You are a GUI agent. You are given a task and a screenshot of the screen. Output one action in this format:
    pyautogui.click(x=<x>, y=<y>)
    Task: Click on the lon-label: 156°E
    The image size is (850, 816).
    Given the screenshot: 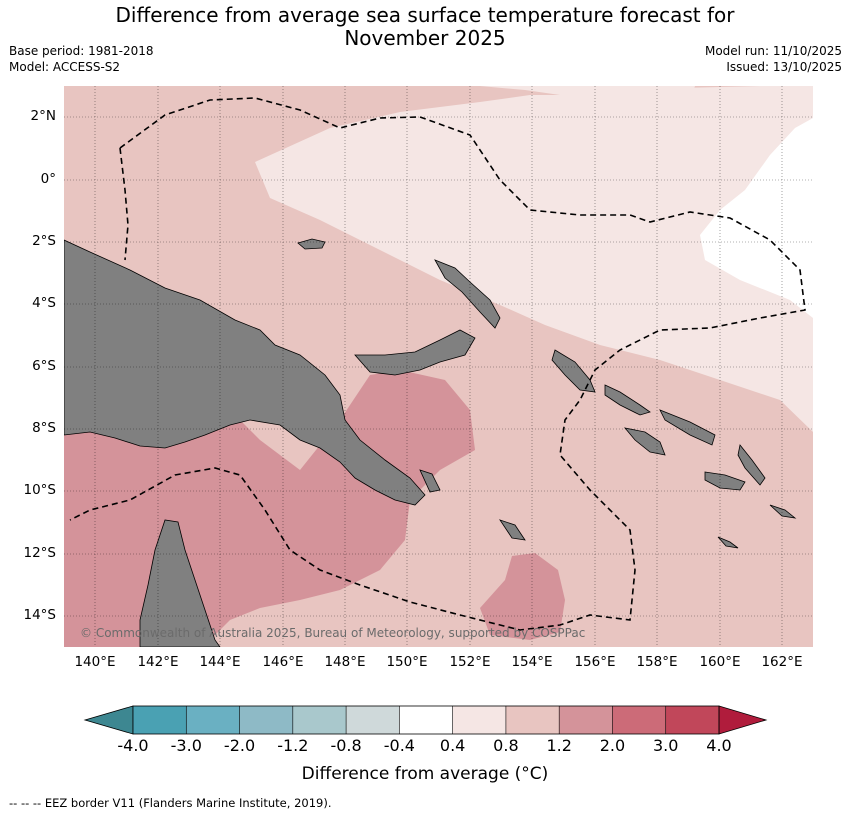 What is the action you would take?
    pyautogui.click(x=595, y=662)
    